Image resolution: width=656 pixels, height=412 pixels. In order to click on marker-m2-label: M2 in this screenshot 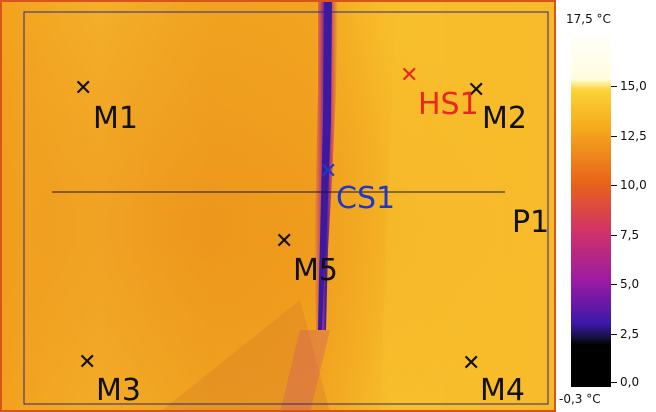, I will do `click(504, 118)`.